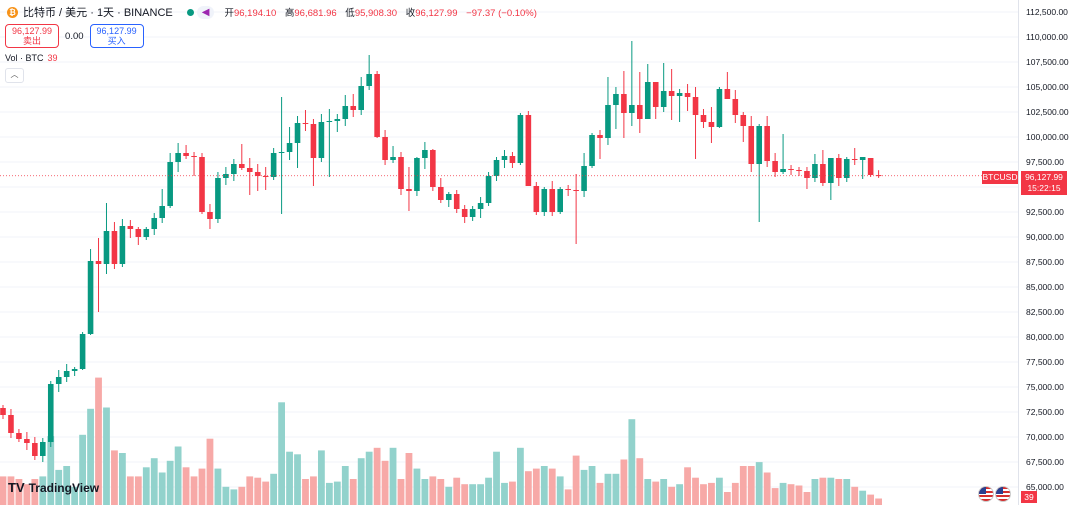 This screenshot has height=505, width=1080. Describe the element at coordinates (1047, 137) in the screenshot. I see `y-axis-tick-label: 100,000.00` at that location.